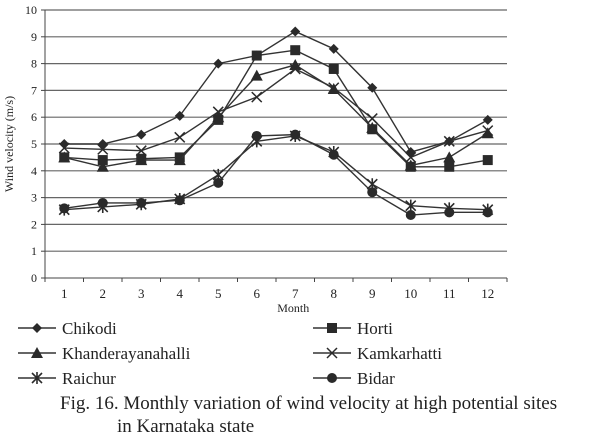 This screenshot has height=442, width=600. Describe the element at coordinates (141, 293) in the screenshot. I see `x-tick-label: 3` at that location.